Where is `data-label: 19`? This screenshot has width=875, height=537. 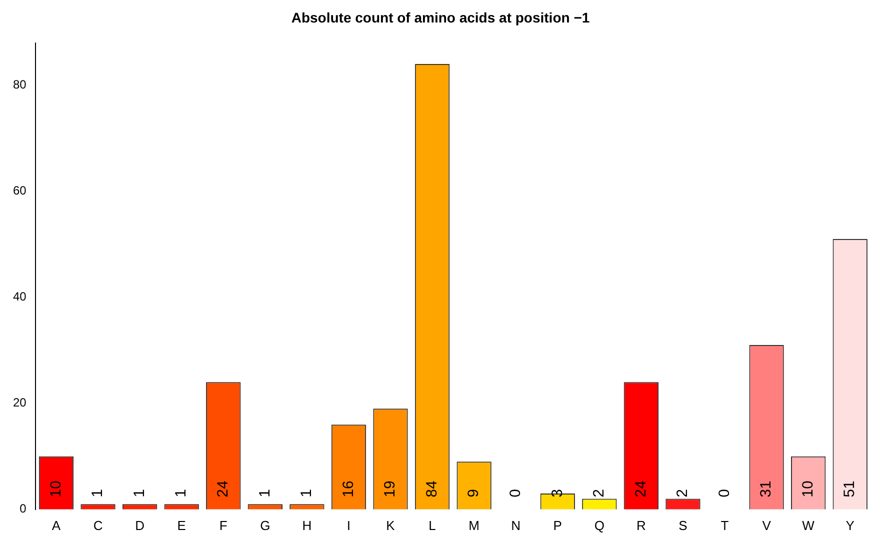 data-label: 19 is located at coordinates (390, 489).